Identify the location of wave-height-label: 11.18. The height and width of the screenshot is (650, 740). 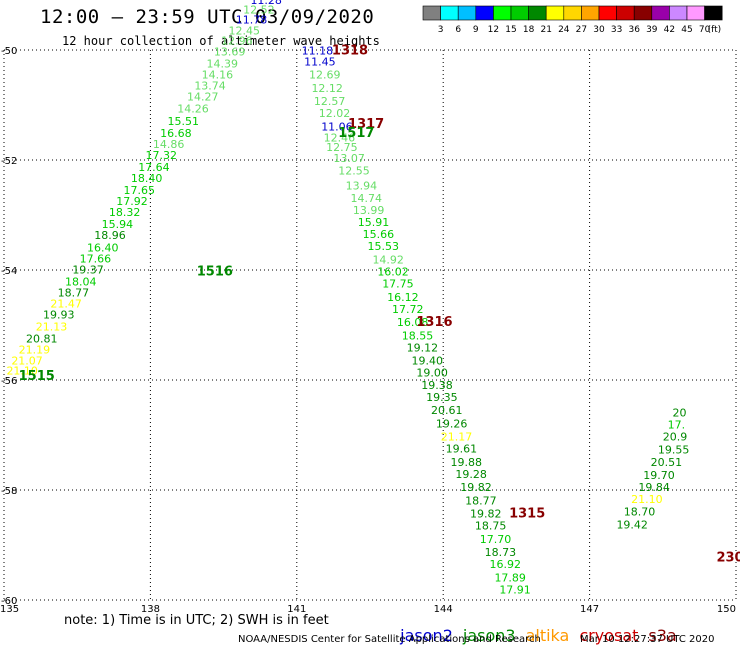
(318, 50).